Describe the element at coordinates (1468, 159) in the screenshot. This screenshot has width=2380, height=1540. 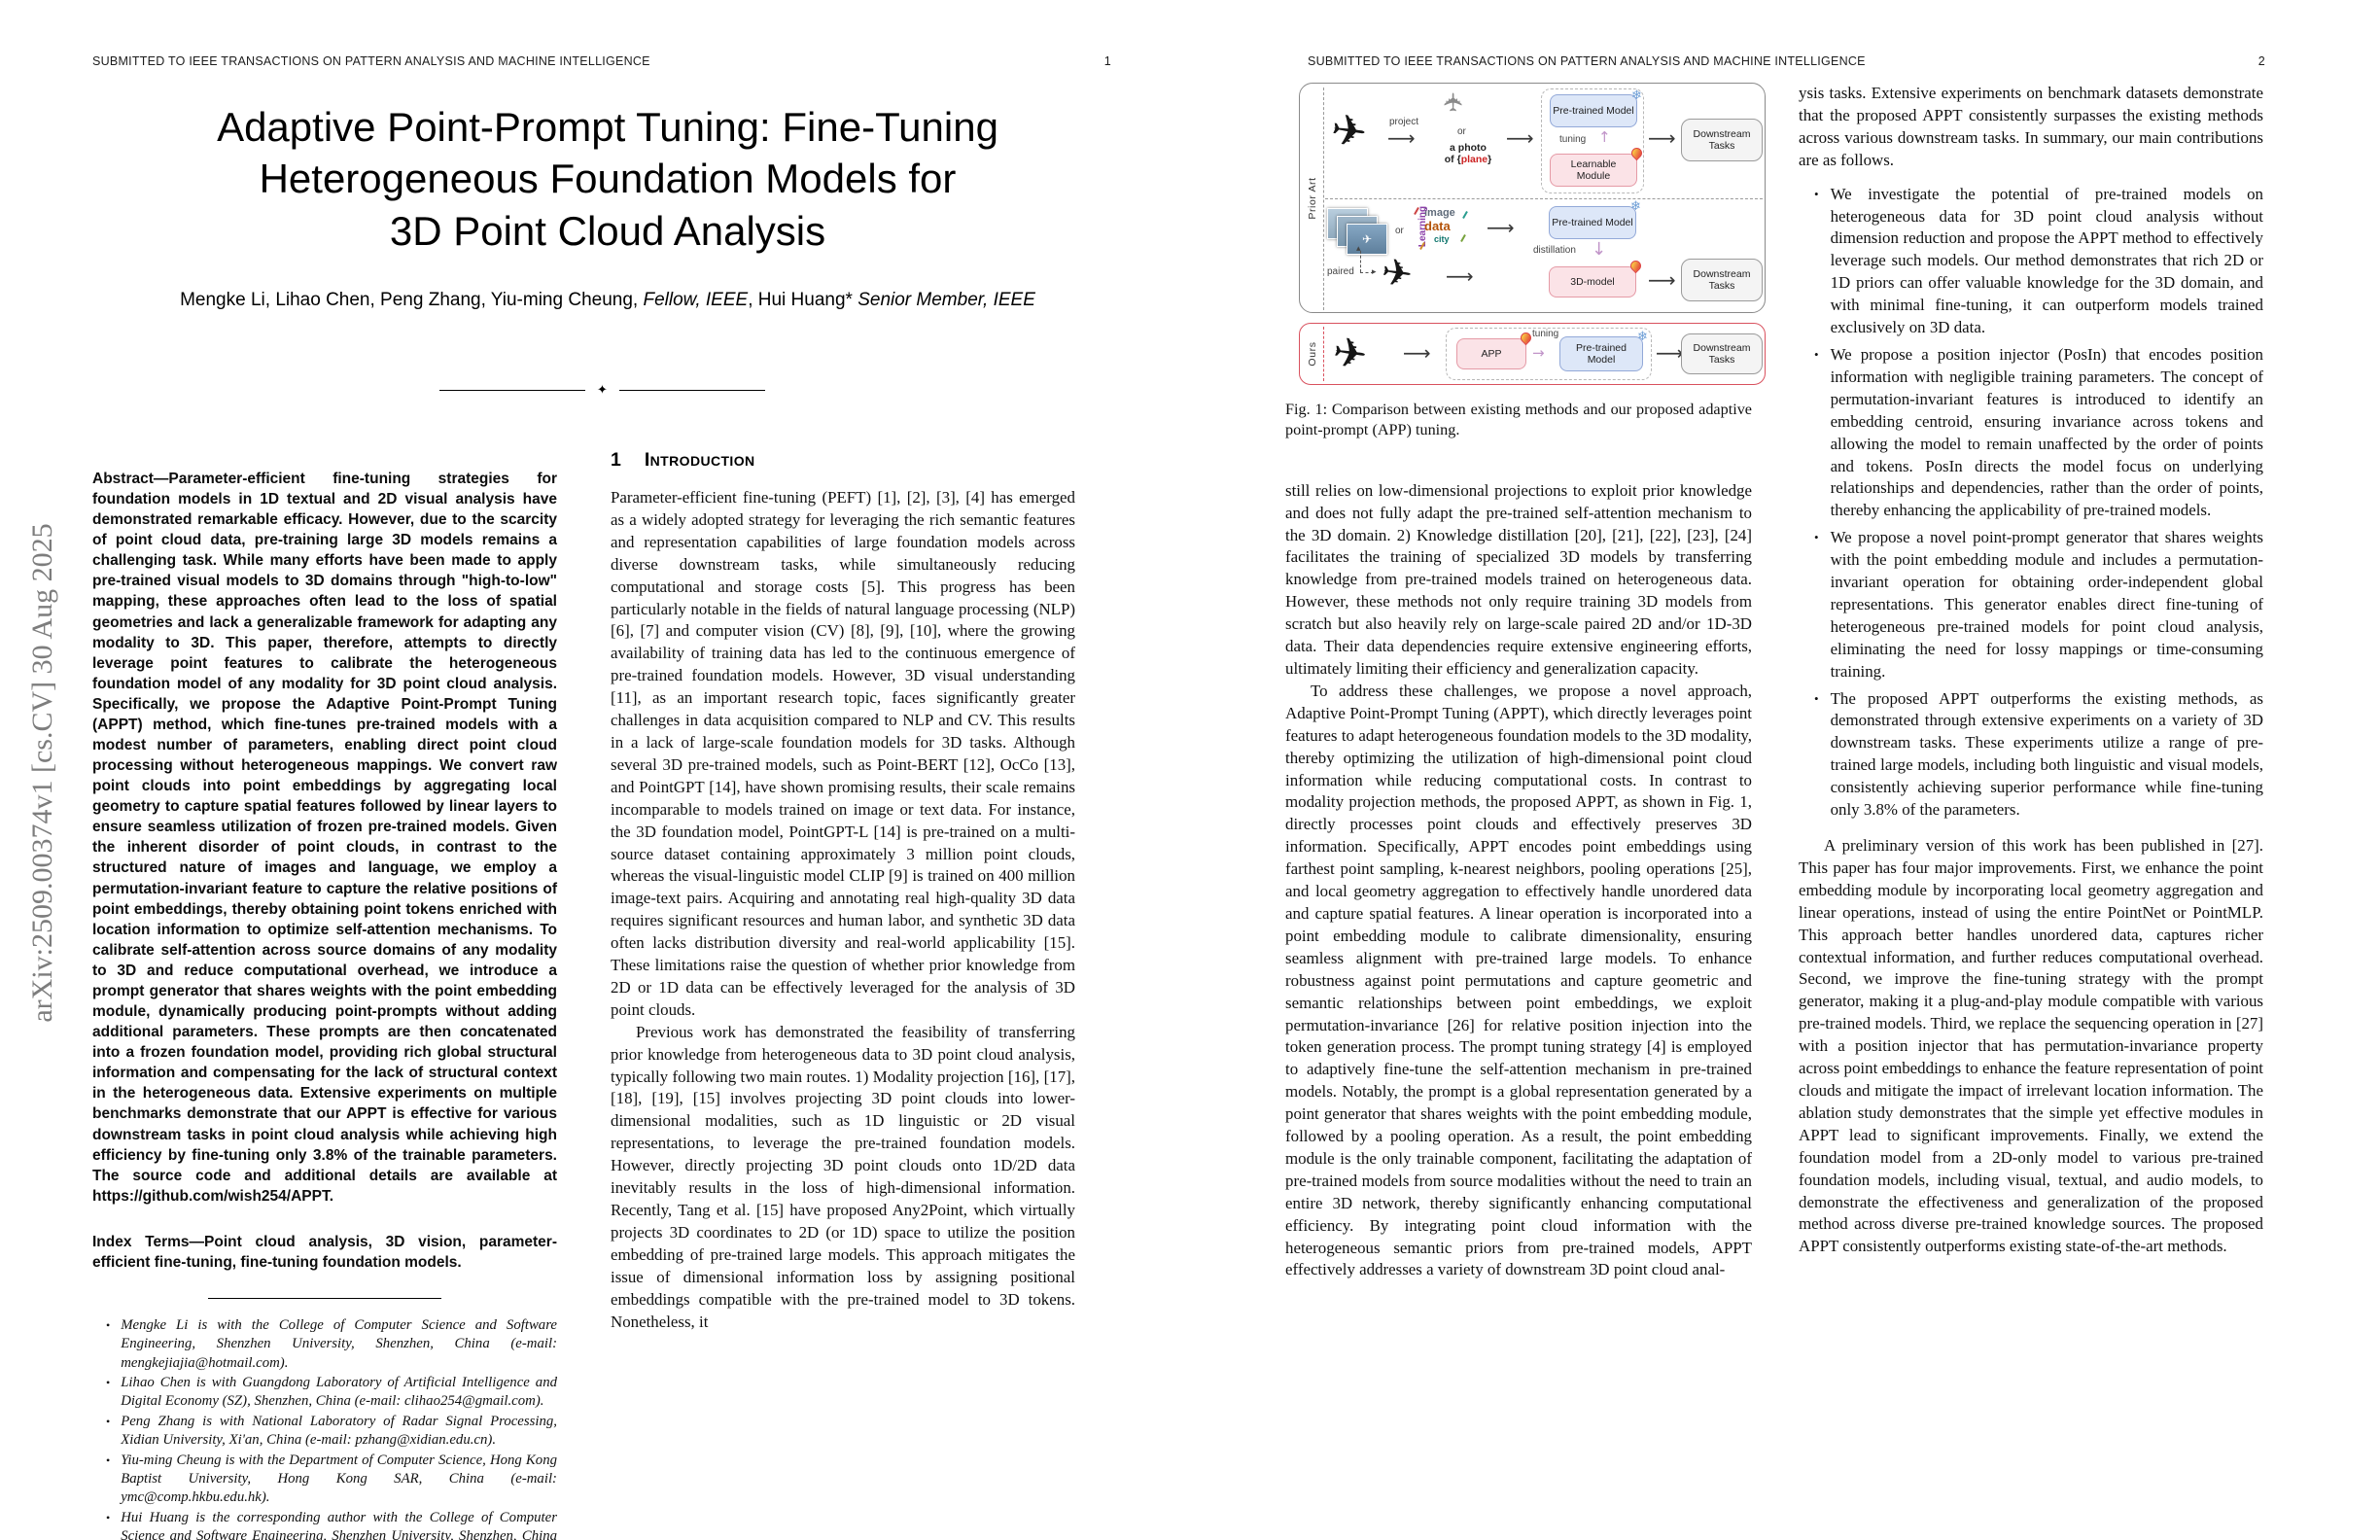
I see `photo-prompt-line2: of {plane}` at that location.